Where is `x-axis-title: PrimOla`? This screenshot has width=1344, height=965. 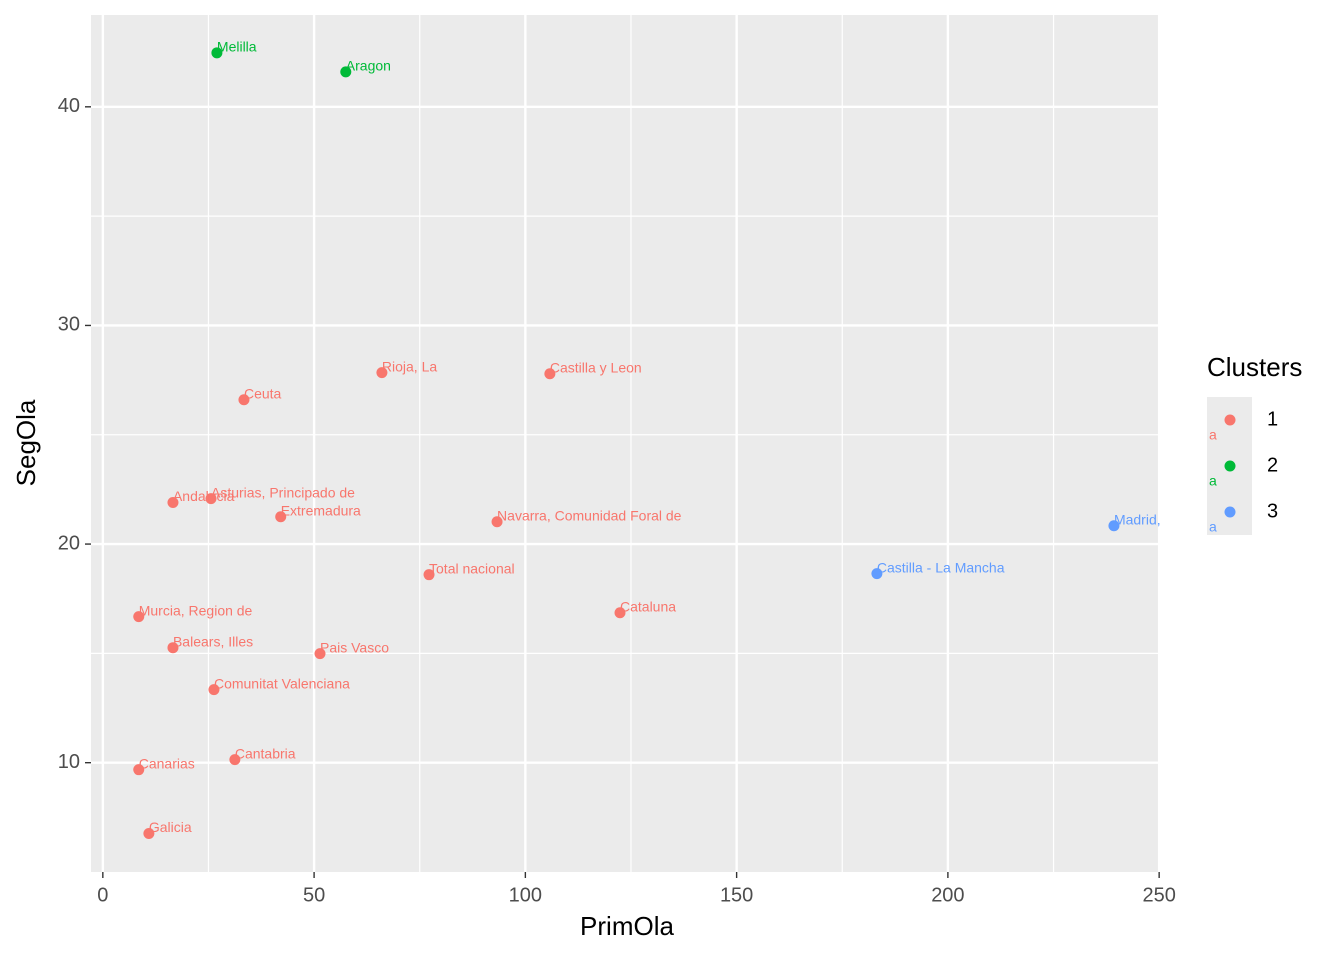 x-axis-title: PrimOla is located at coordinates (627, 926).